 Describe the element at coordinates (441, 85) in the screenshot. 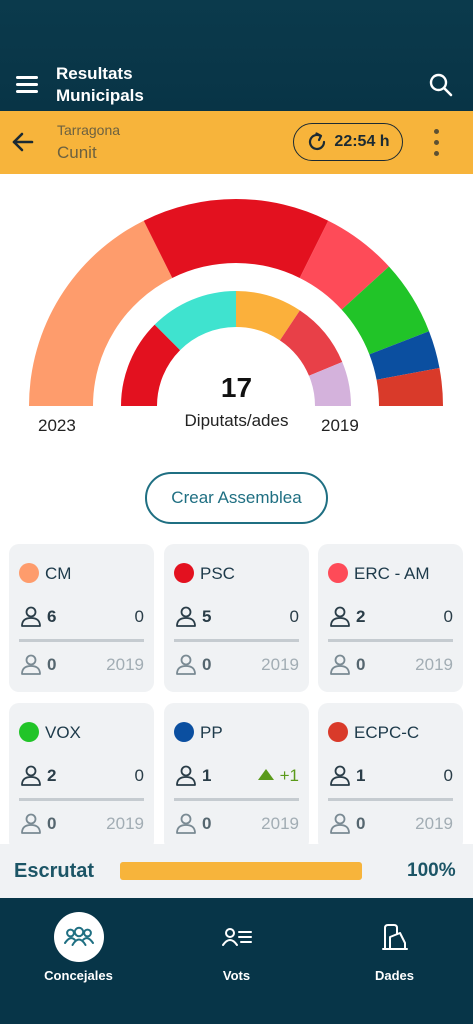

I see `search-icon` at that location.